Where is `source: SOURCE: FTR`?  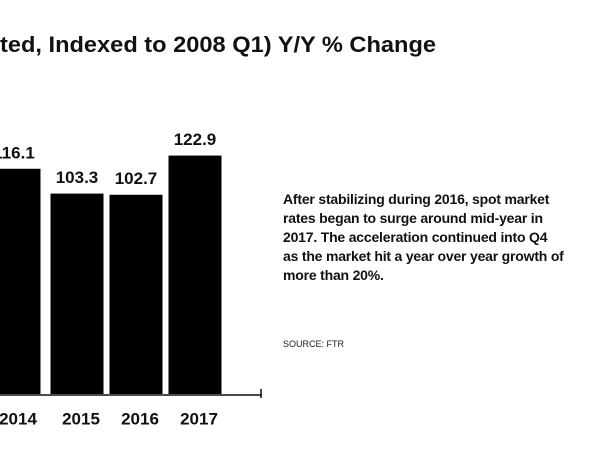
source: SOURCE: FTR is located at coordinates (314, 344).